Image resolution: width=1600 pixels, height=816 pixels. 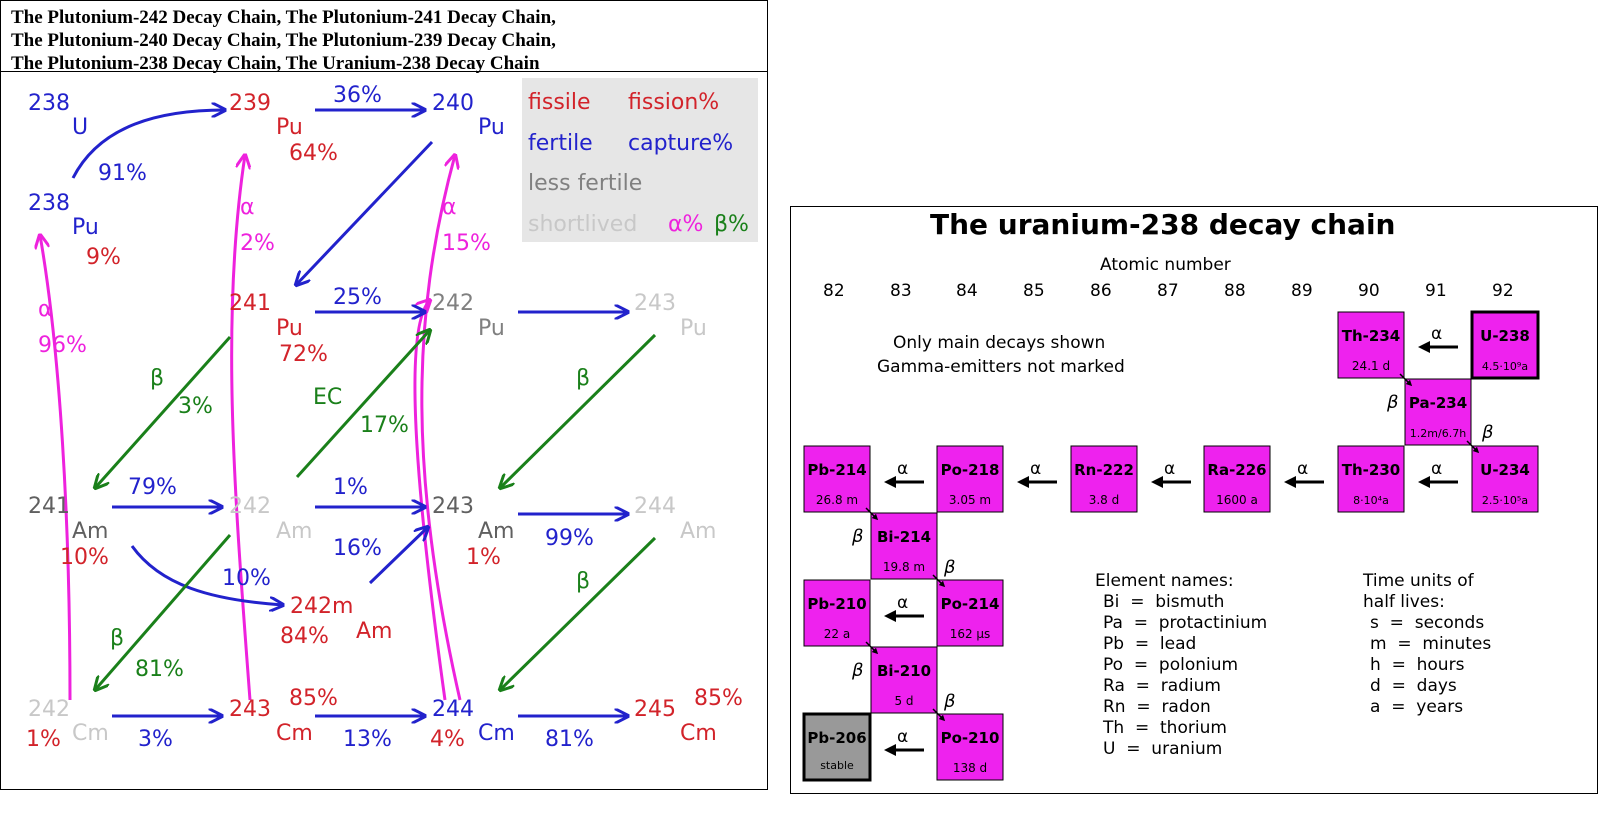 What do you see at coordinates (1371, 470) in the screenshot?
I see `nuclide-th230-name: Th-230` at bounding box center [1371, 470].